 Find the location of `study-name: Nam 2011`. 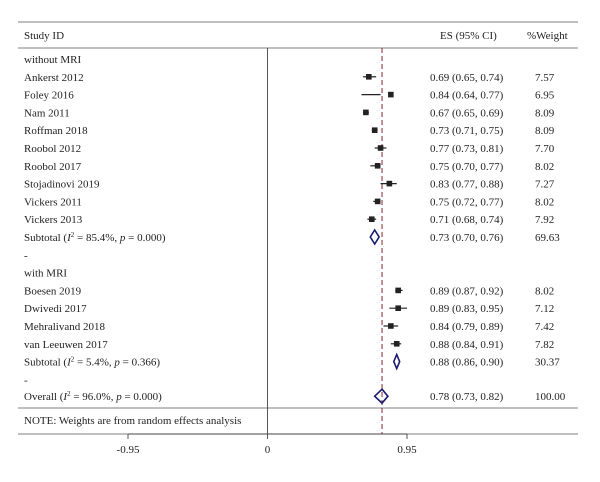

study-name: Nam 2011 is located at coordinates (47, 113).